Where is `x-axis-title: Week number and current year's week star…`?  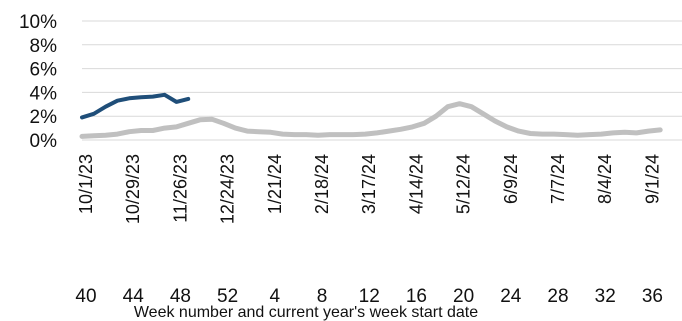 x-axis-title: Week number and current year's week star… is located at coordinates (306, 312).